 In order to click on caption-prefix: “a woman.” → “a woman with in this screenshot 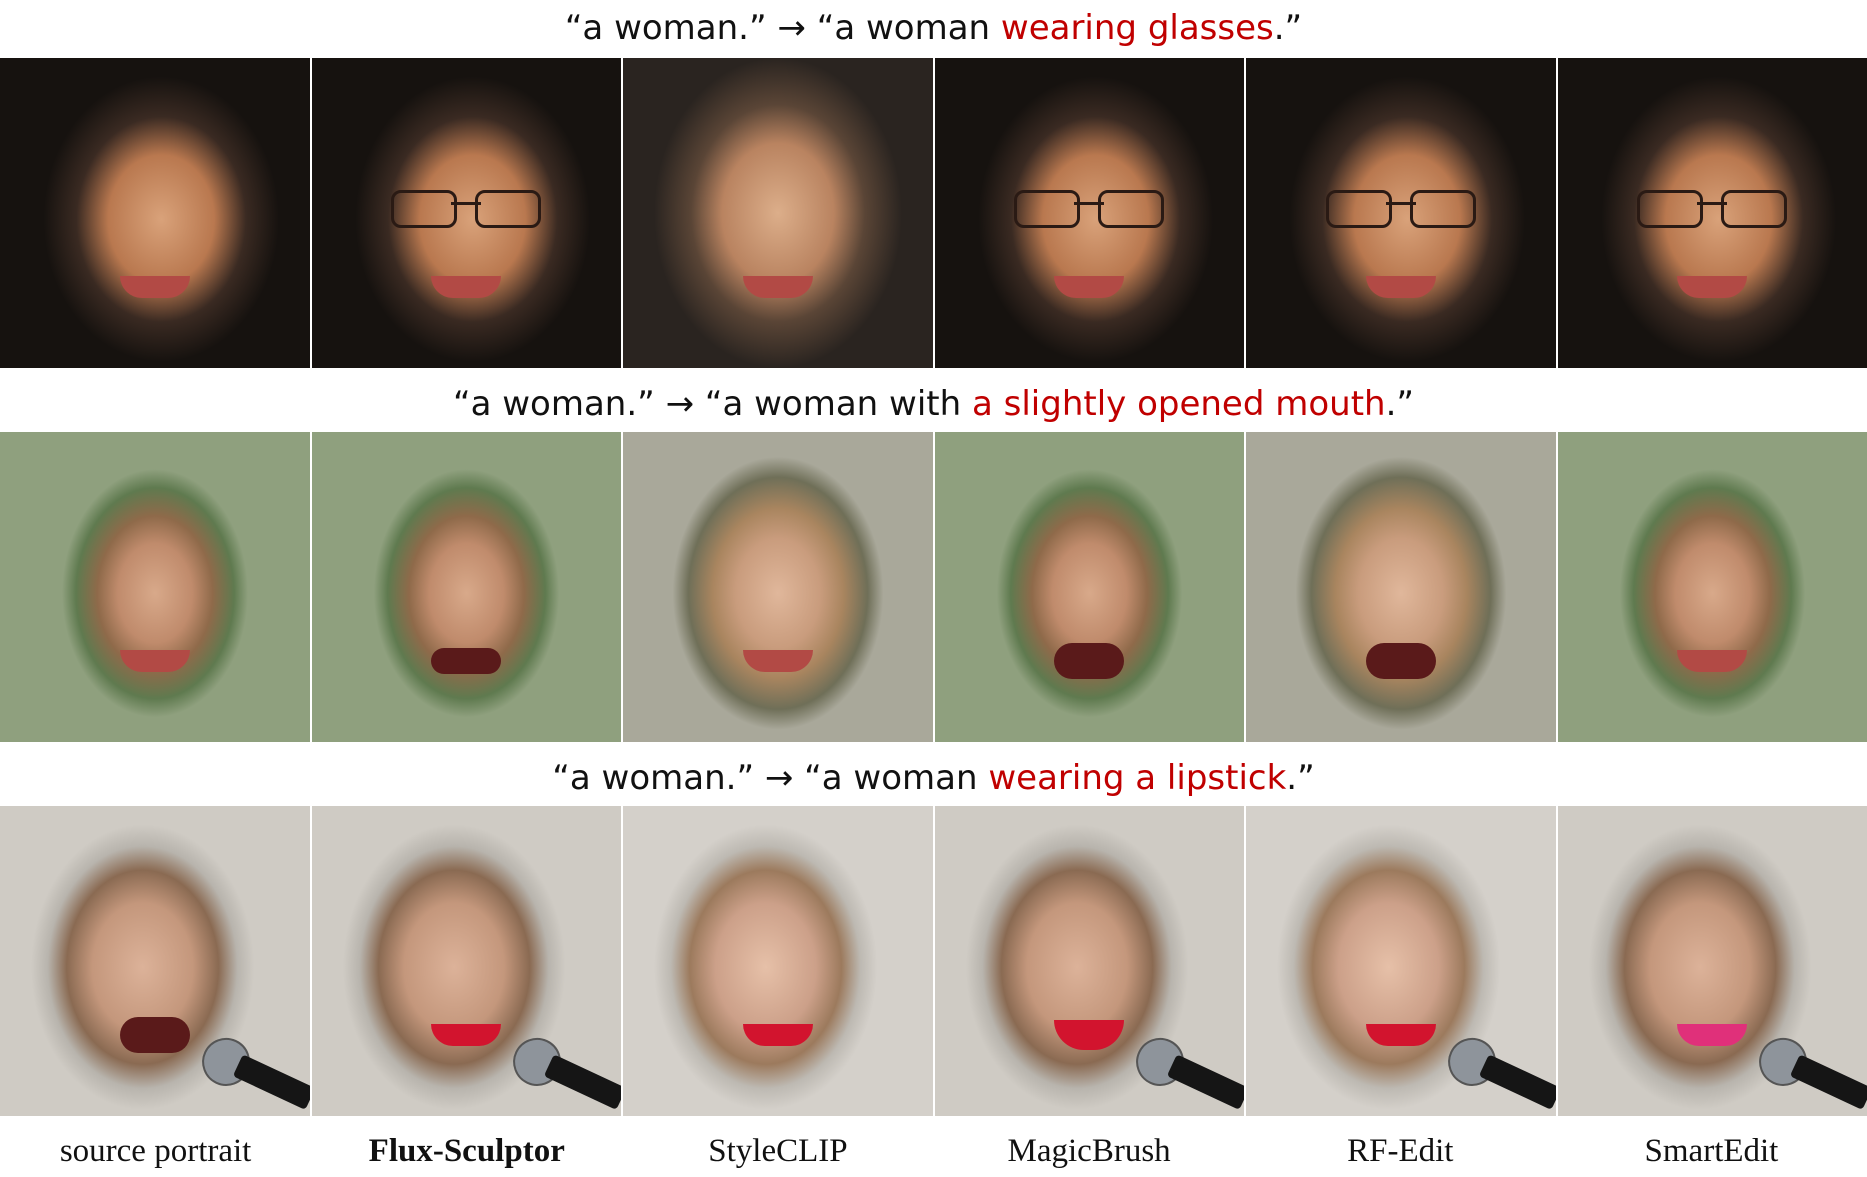, I will do `click(712, 404)`.